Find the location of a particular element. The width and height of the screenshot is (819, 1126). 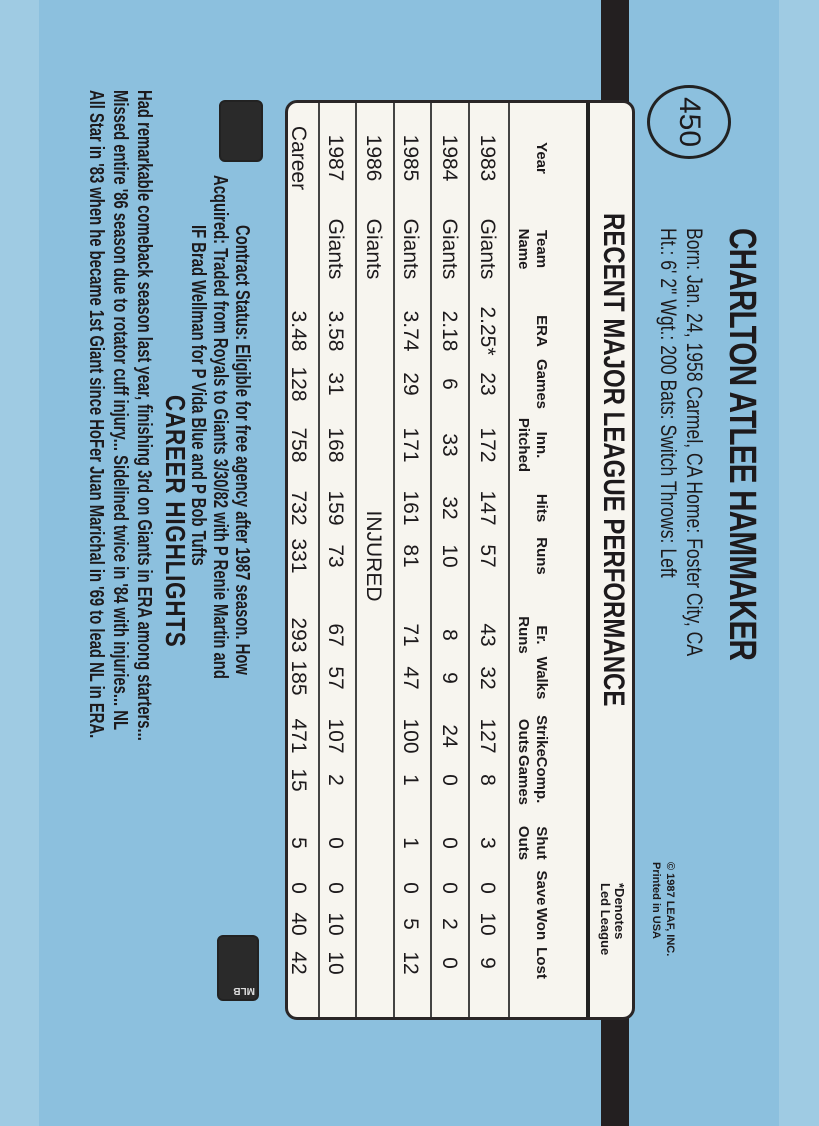

table-cell: INJURED is located at coordinates (373, 556).